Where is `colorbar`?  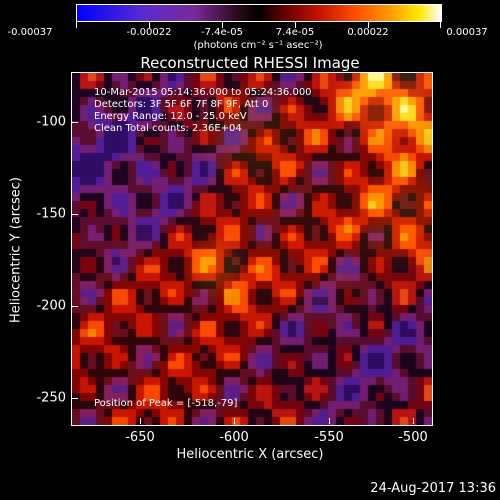 colorbar is located at coordinates (259, 13).